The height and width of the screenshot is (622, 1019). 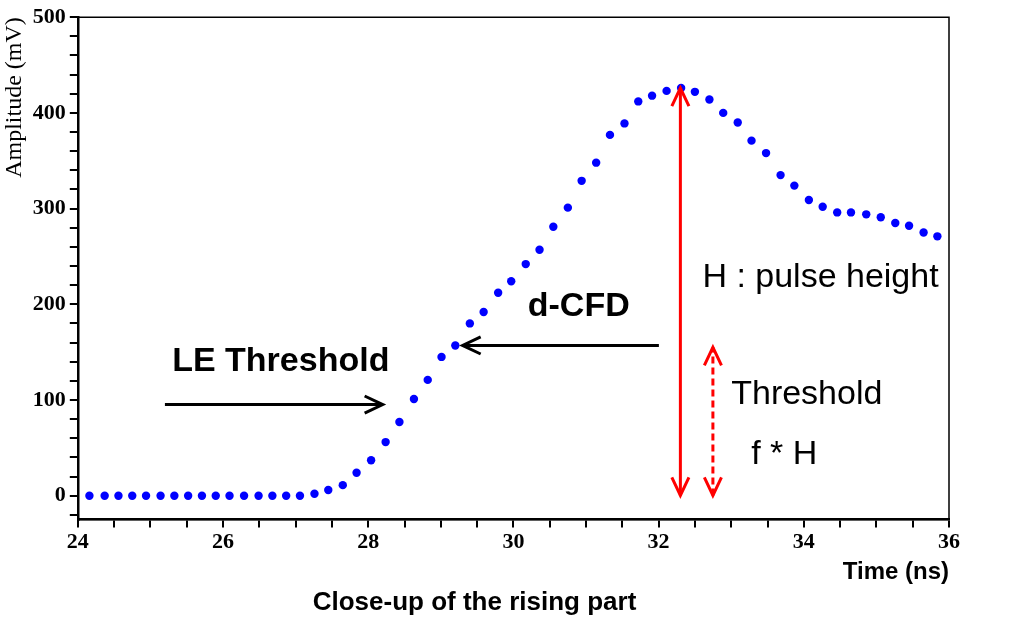 I want to click on y-tick-label: 500, so click(x=49, y=15).